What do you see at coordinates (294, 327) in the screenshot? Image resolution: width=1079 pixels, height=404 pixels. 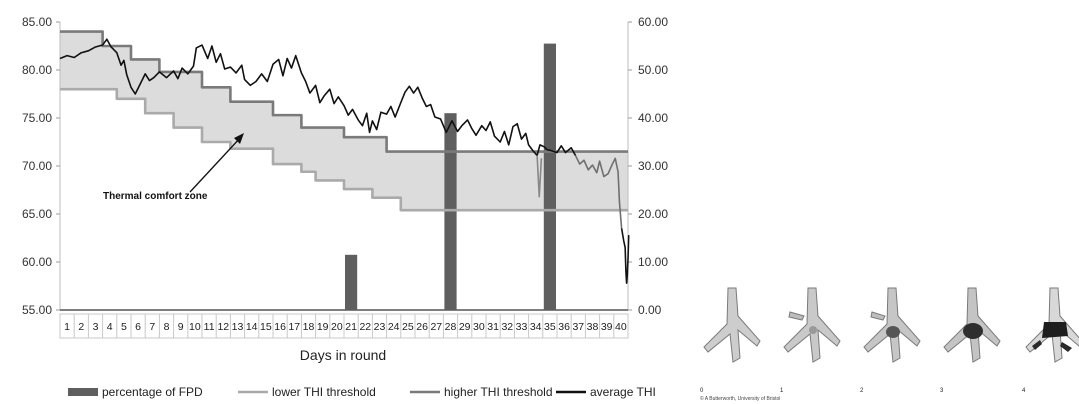 I see `day-tick-label: 17` at bounding box center [294, 327].